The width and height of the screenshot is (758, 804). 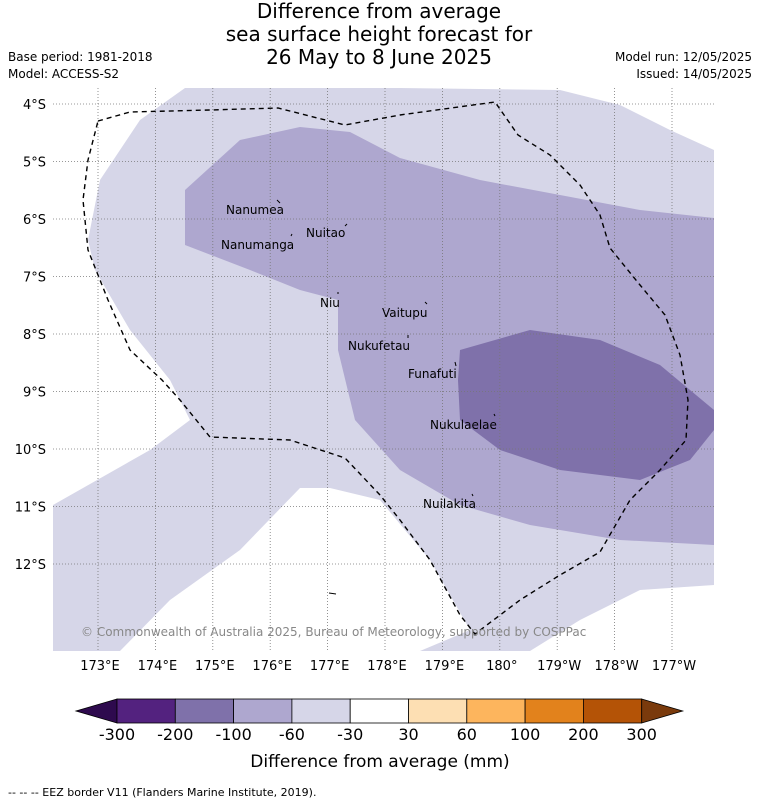 What do you see at coordinates (683, 66) in the screenshot?
I see `meta-right: Model run: 12/05/2025 Issued: 14/05/2025` at bounding box center [683, 66].